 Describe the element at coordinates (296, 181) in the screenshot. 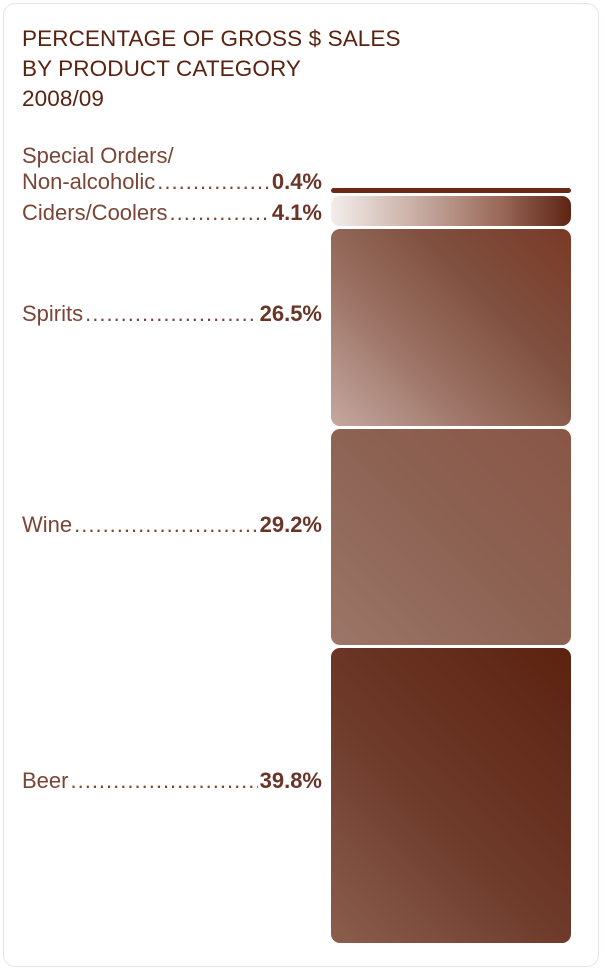

I see `value-label-special-orders: 0.4%` at that location.